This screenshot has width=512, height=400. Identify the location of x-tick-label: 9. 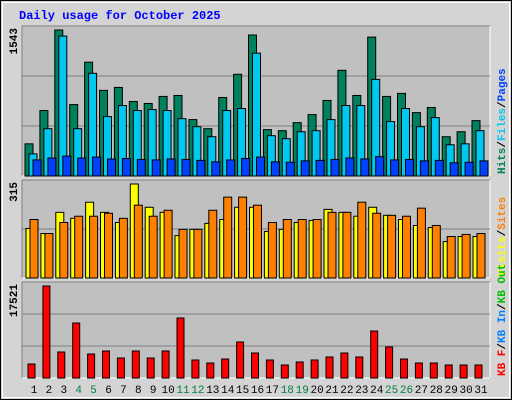
(153, 391).